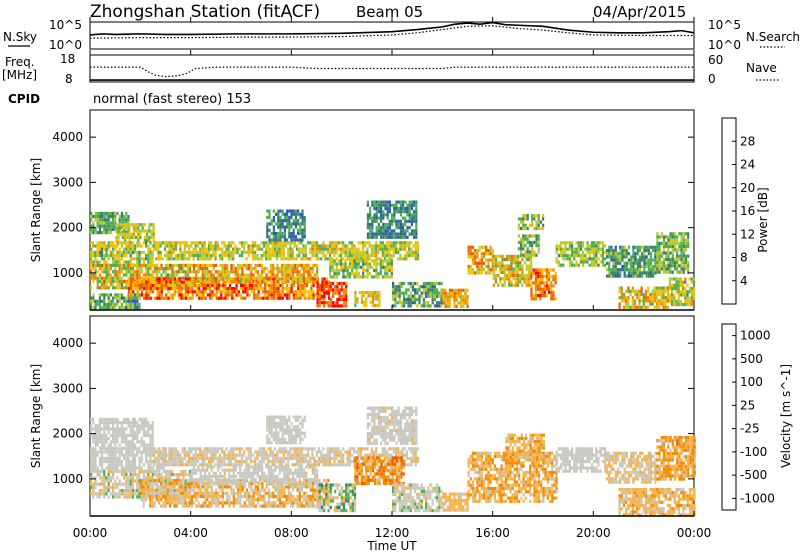  What do you see at coordinates (69, 79) in the screenshot?
I see `freq-tick-bottom: 8` at bounding box center [69, 79].